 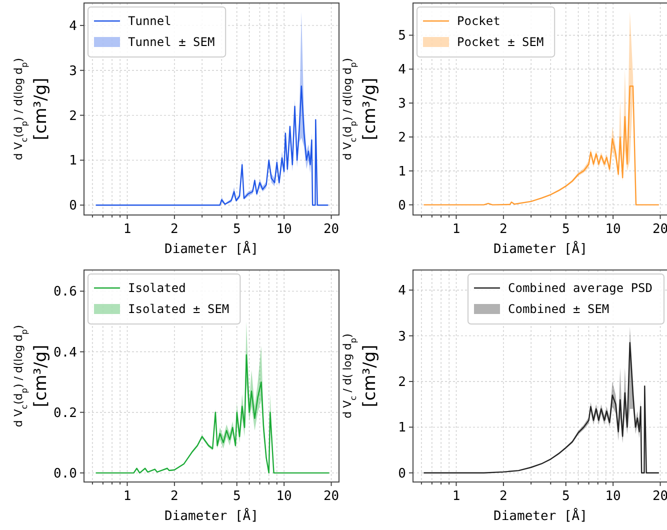 What do you see at coordinates (65, 292) in the screenshot?
I see `y-tick-label: 0.6` at bounding box center [65, 292].